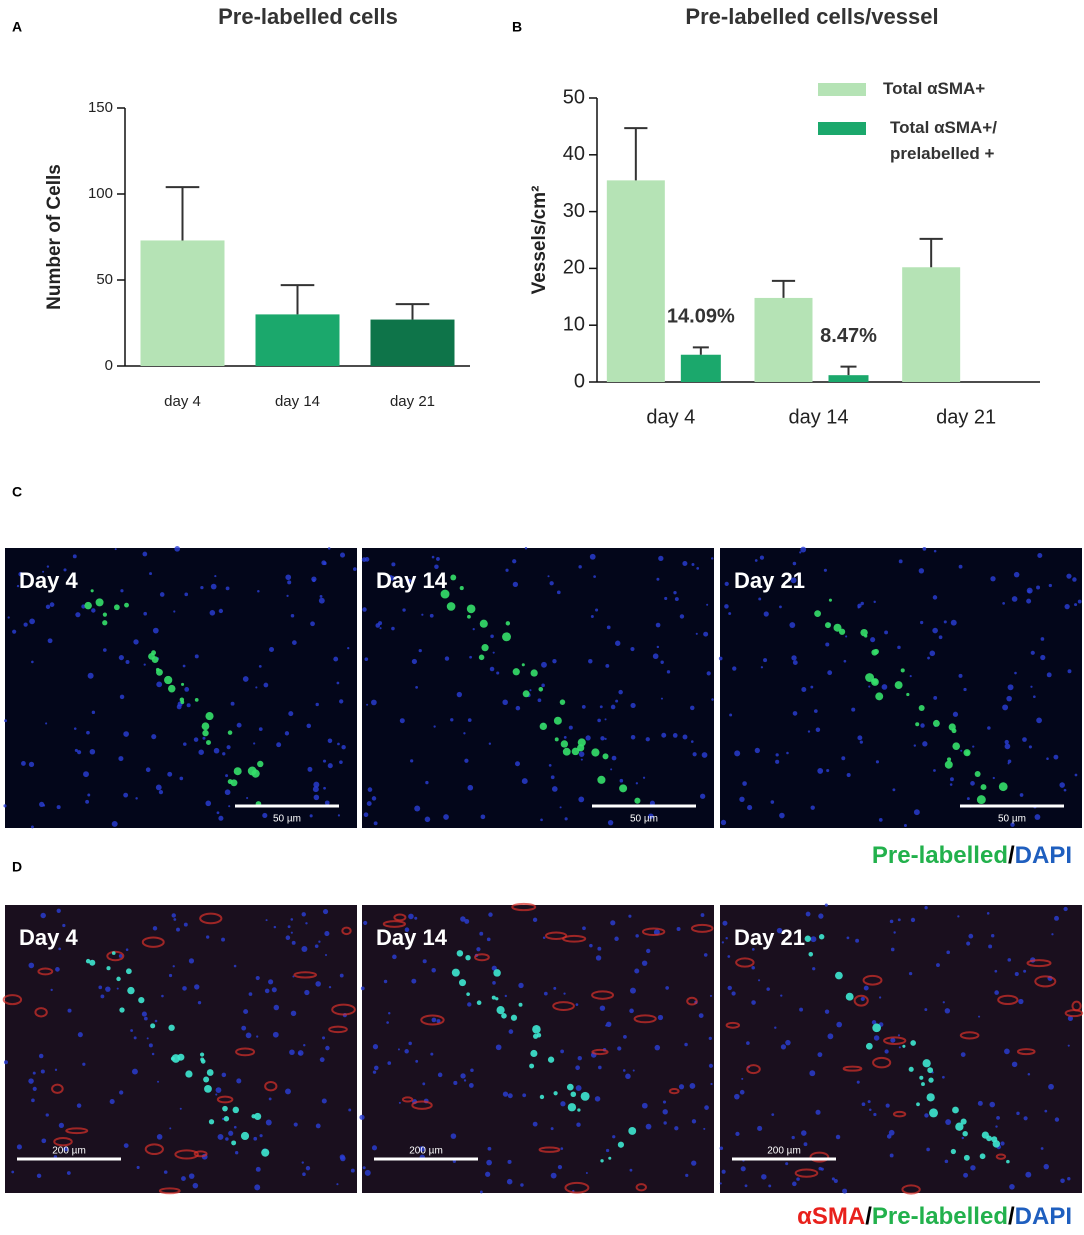 Image resolution: width=1084 pixels, height=1235 pixels. Describe the element at coordinates (287, 819) in the screenshot. I see `scale-bar-label: 50 µm` at that location.